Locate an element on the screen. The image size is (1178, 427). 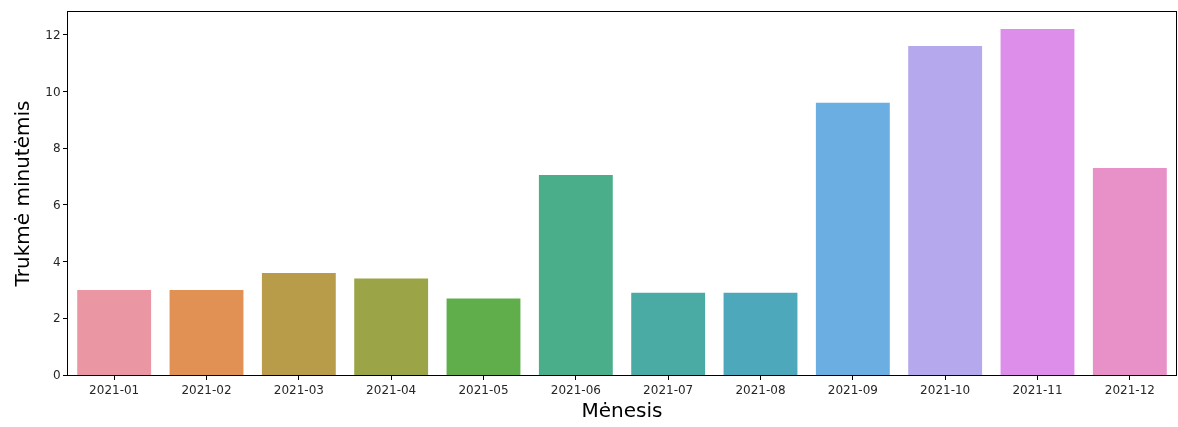
y-tick-label: 8 is located at coordinates (56, 148).